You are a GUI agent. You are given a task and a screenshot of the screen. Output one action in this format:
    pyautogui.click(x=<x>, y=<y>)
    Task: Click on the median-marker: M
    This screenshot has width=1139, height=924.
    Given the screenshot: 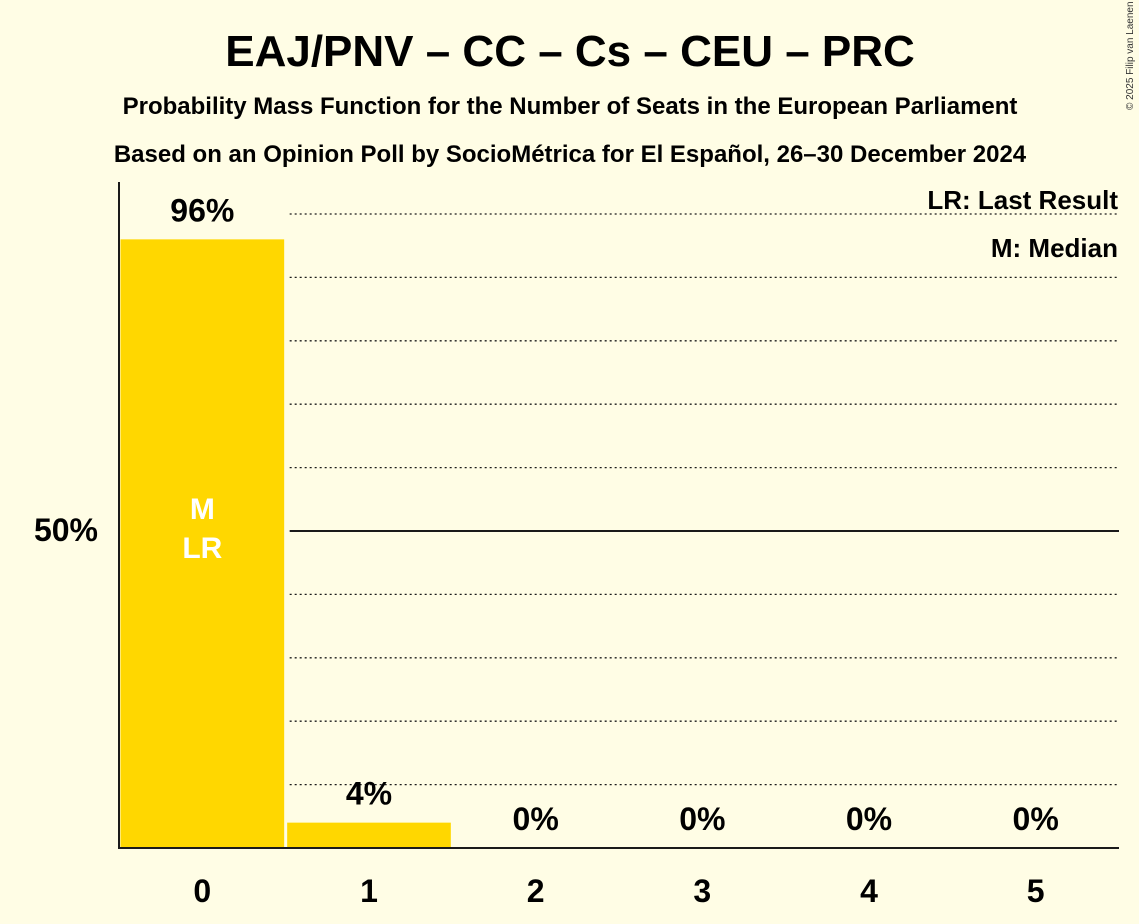 What is the action you would take?
    pyautogui.click(x=202, y=509)
    